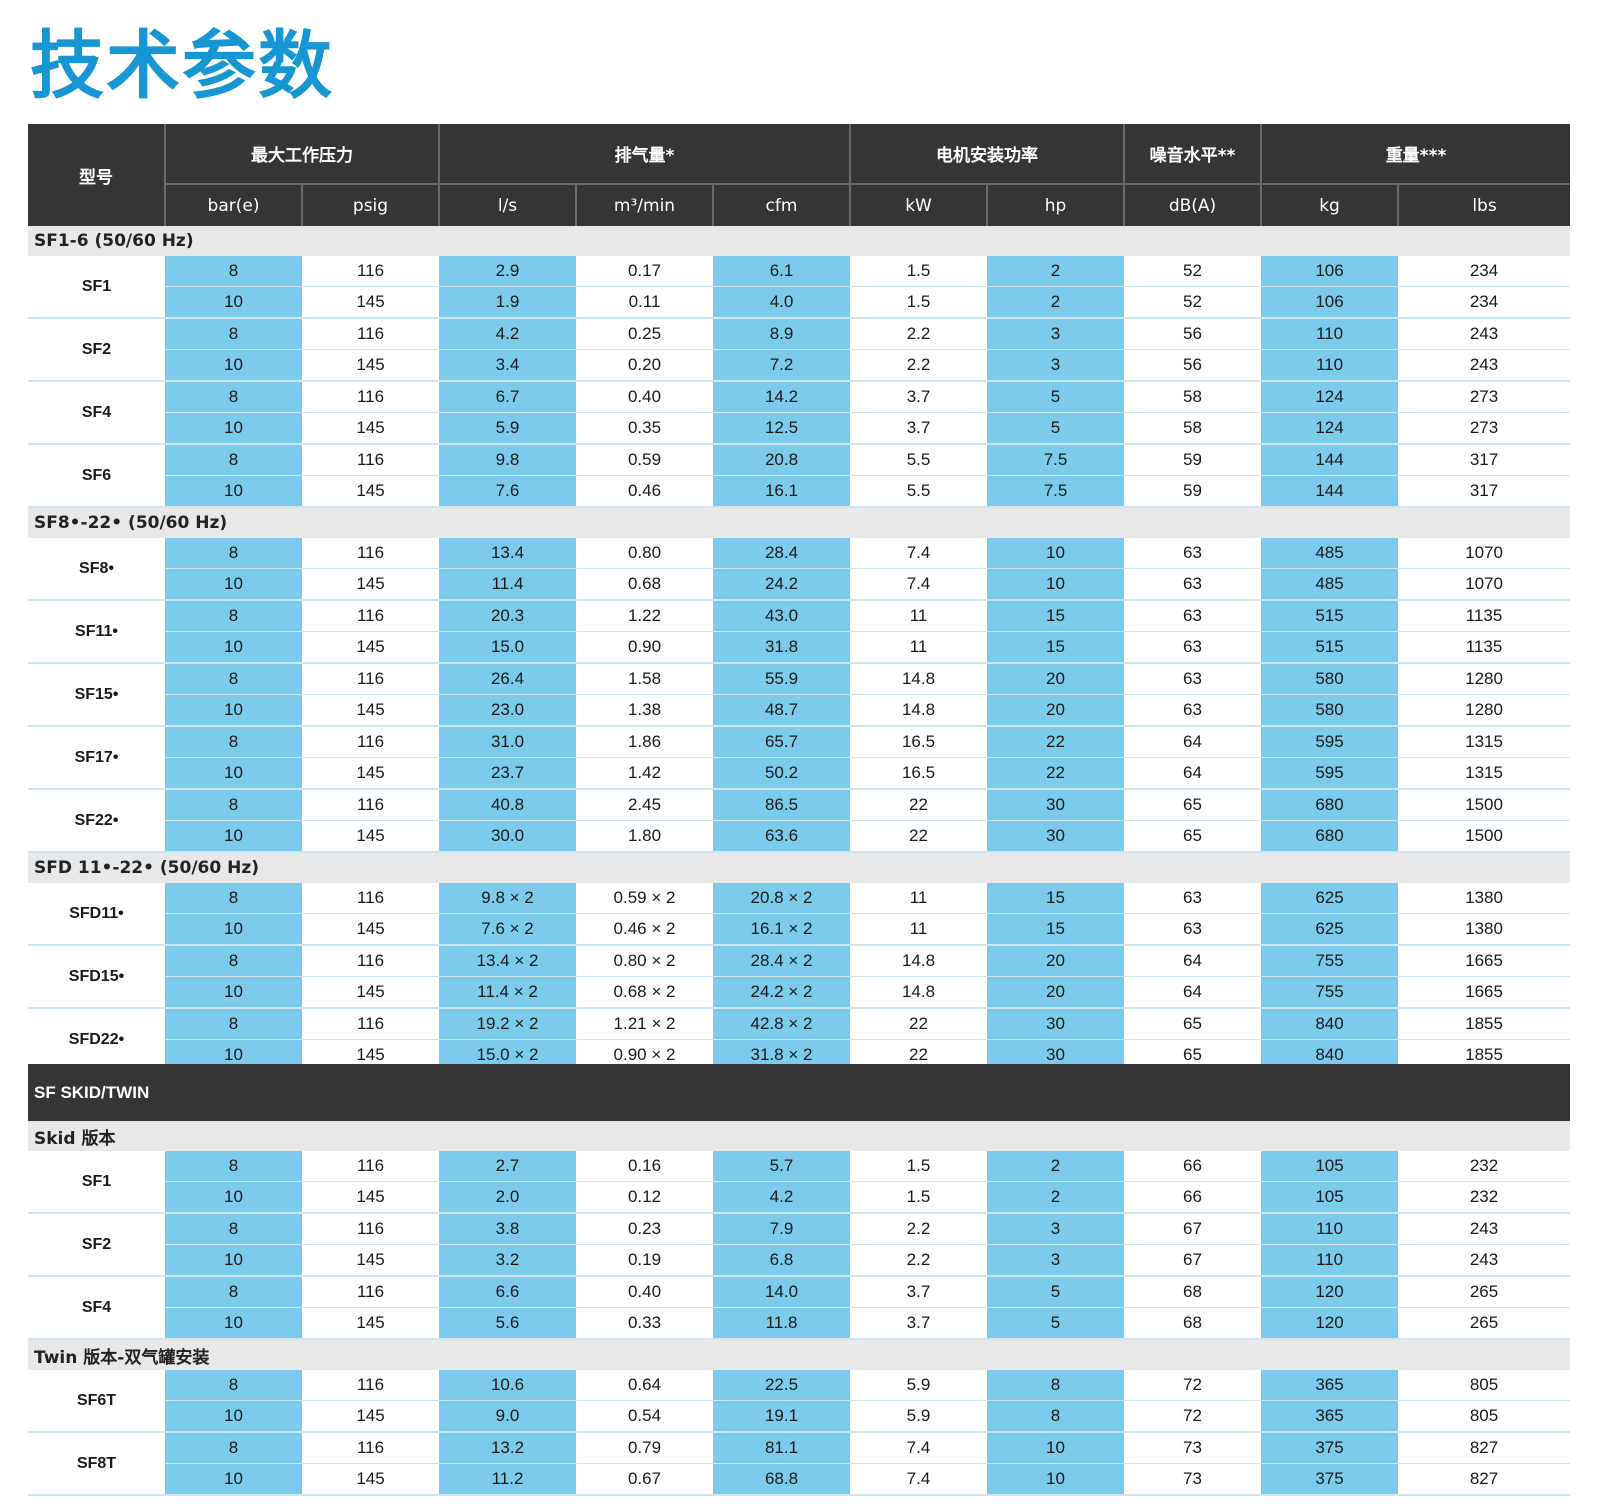 The width and height of the screenshot is (1602, 1508). What do you see at coordinates (1330, 710) in the screenshot?
I see `table-cell: 580` at bounding box center [1330, 710].